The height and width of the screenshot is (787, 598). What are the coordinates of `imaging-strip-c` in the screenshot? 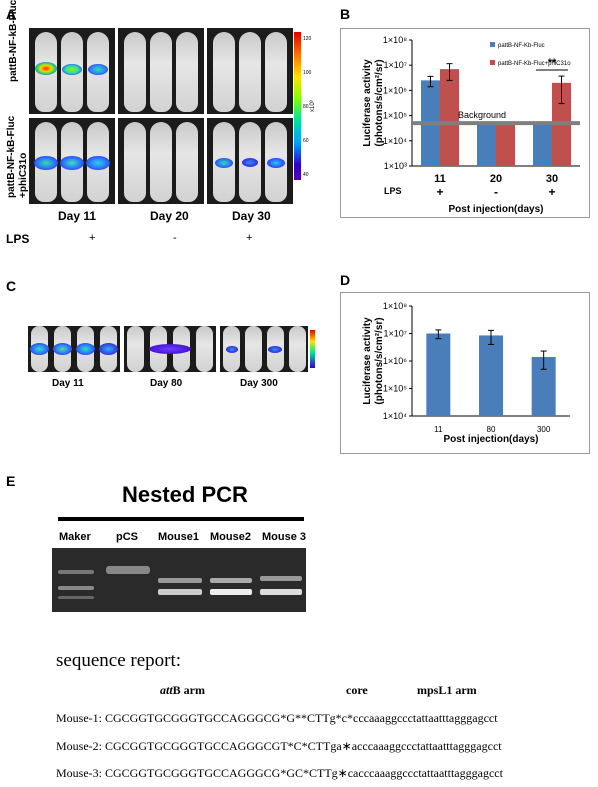 It's located at (174, 349).